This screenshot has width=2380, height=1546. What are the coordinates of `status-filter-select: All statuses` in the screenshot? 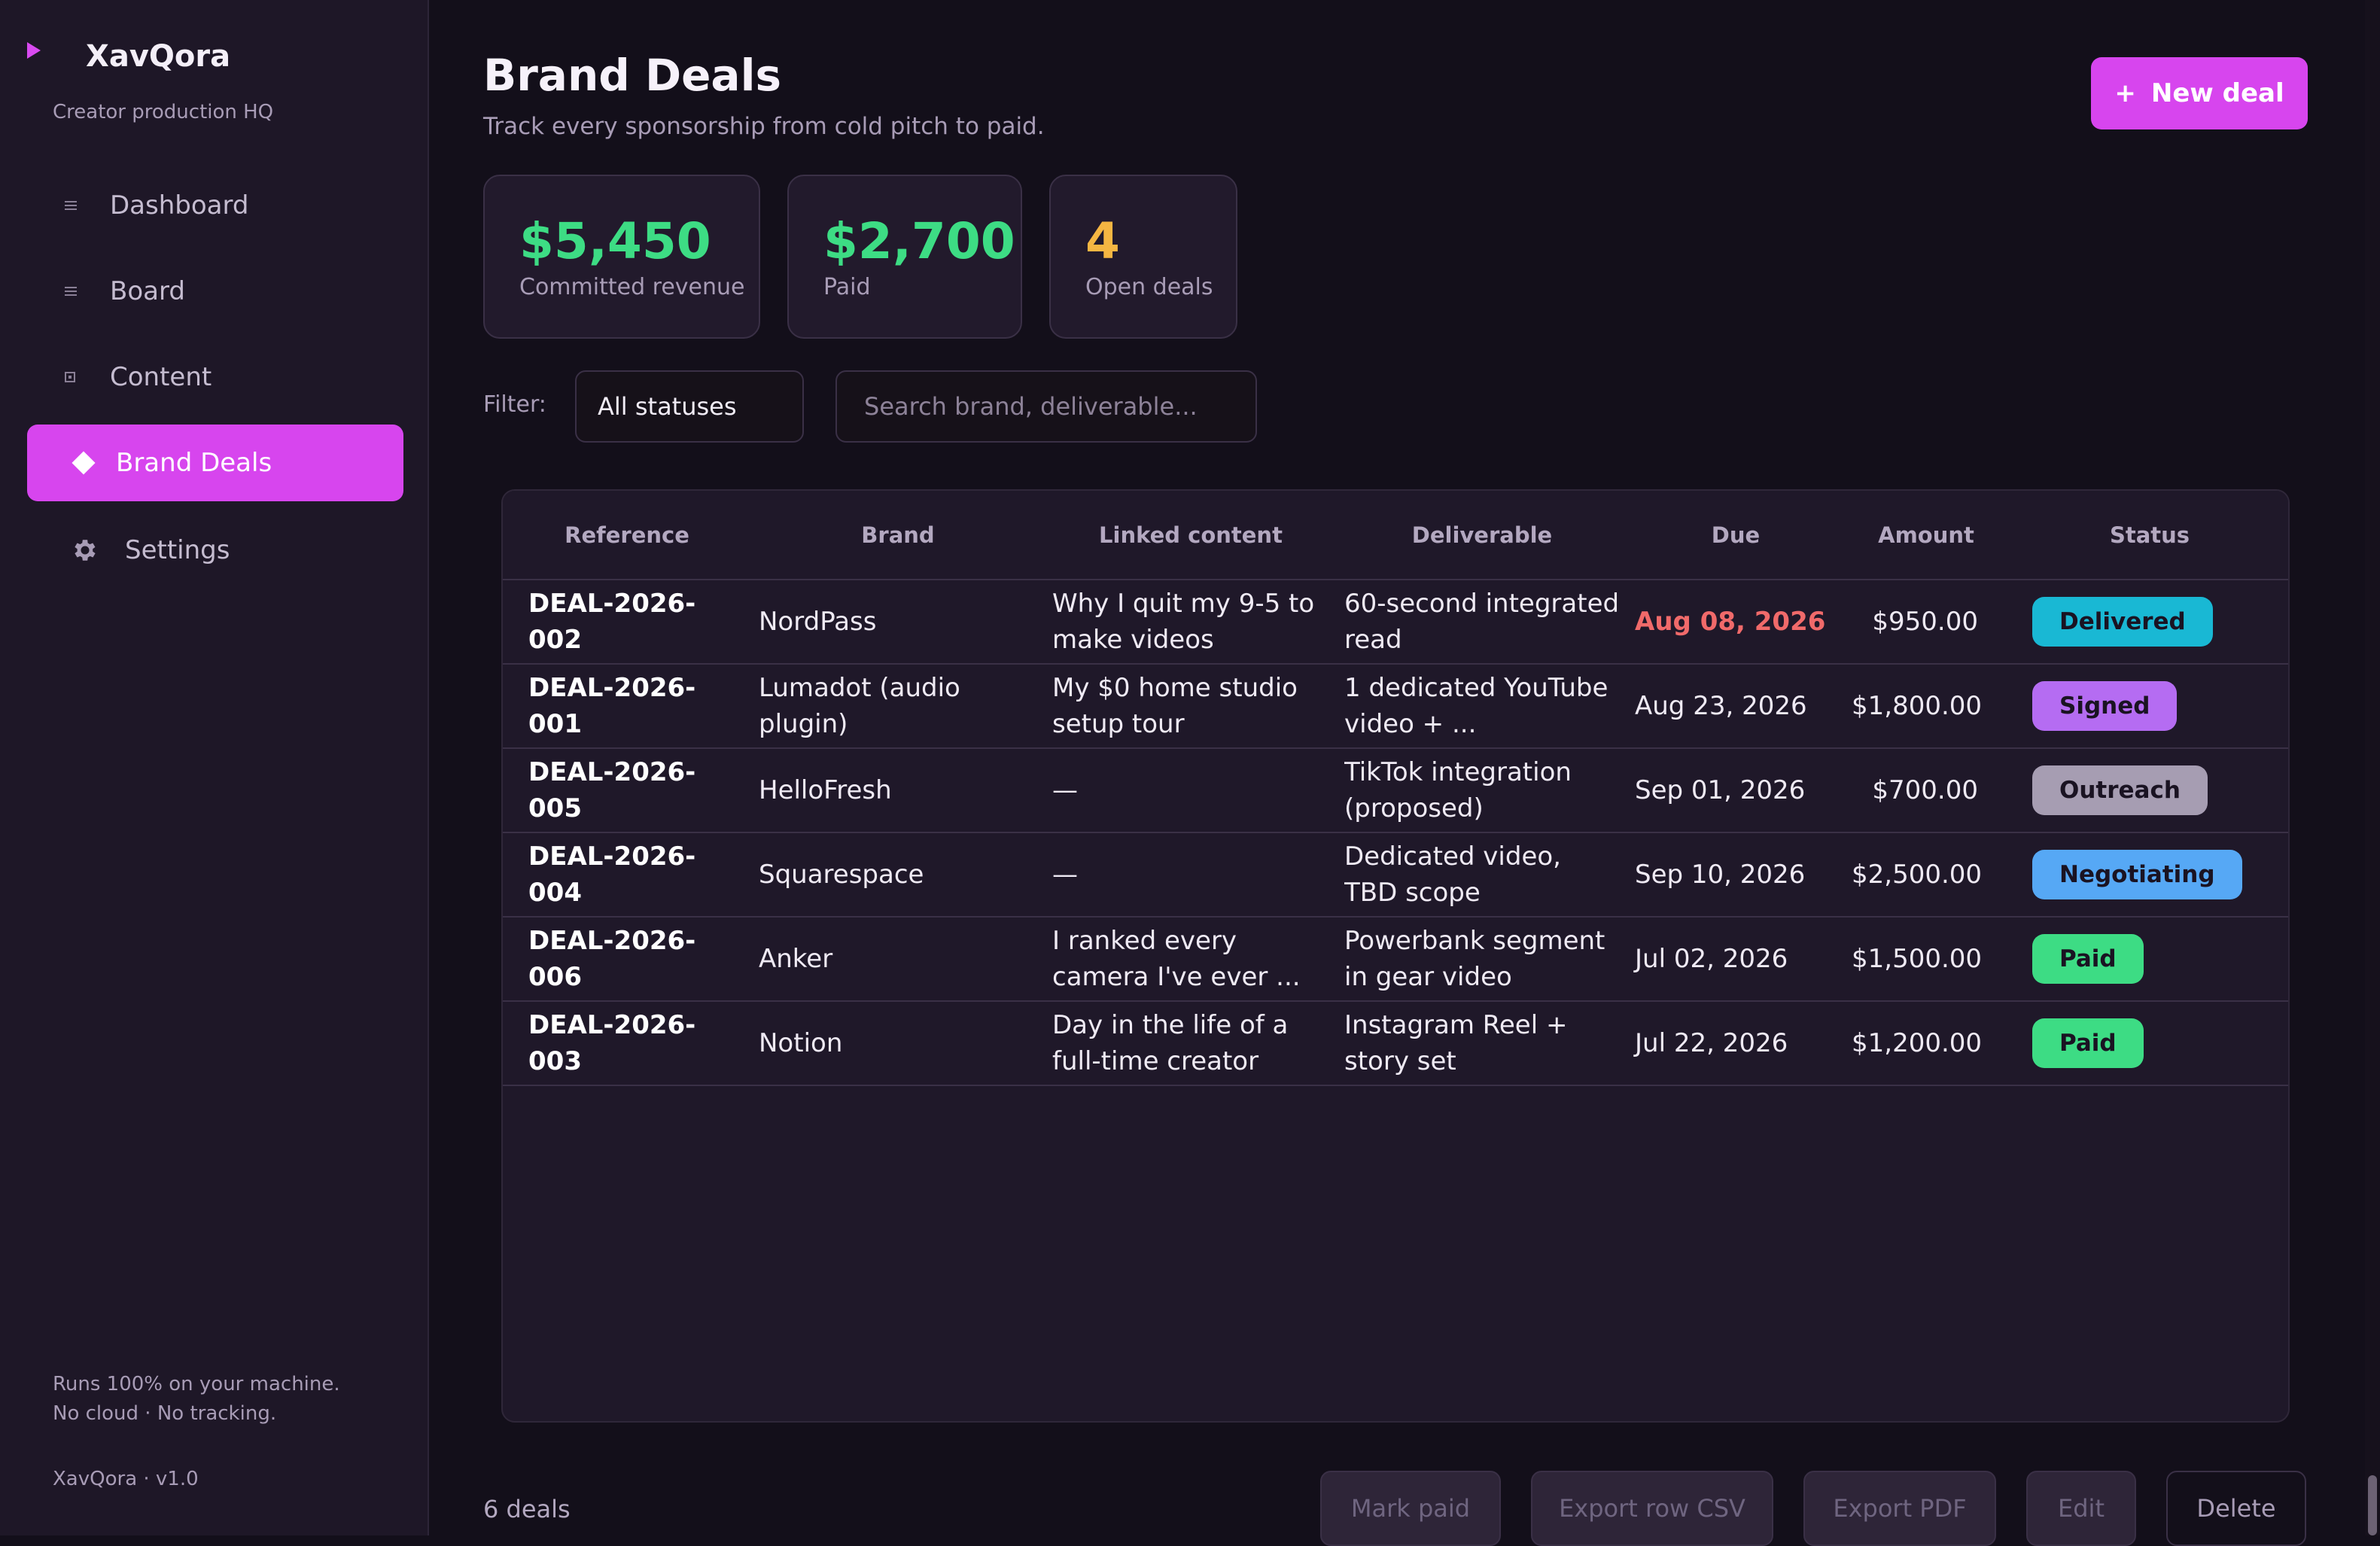 It's located at (689, 406).